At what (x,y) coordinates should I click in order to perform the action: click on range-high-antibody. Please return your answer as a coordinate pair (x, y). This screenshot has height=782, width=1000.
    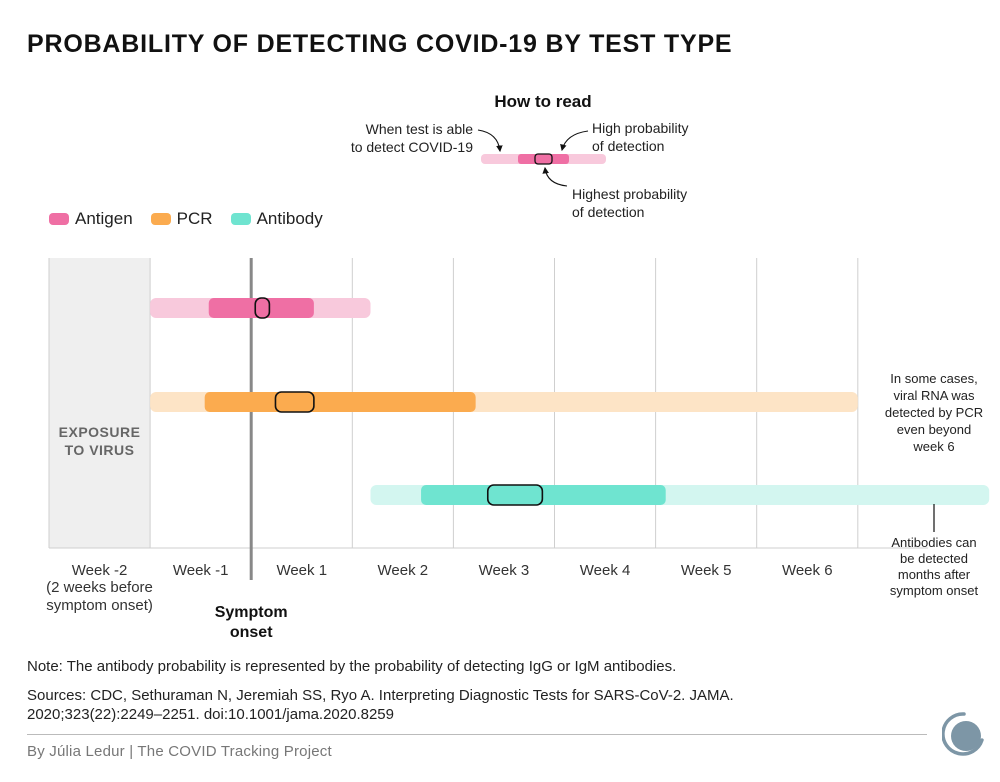
    Looking at the image, I should click on (543, 495).